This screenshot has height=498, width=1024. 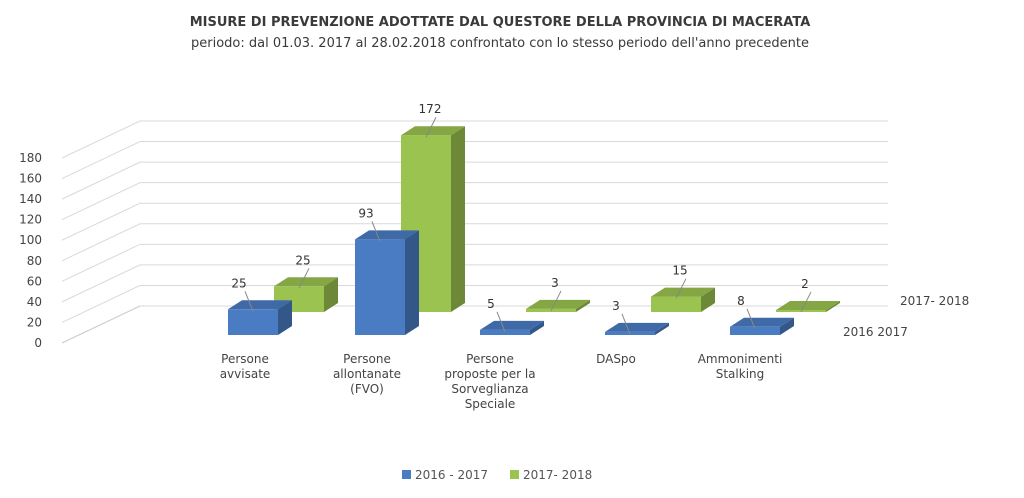 I want to click on y-tick-label: 80, so click(x=34, y=261).